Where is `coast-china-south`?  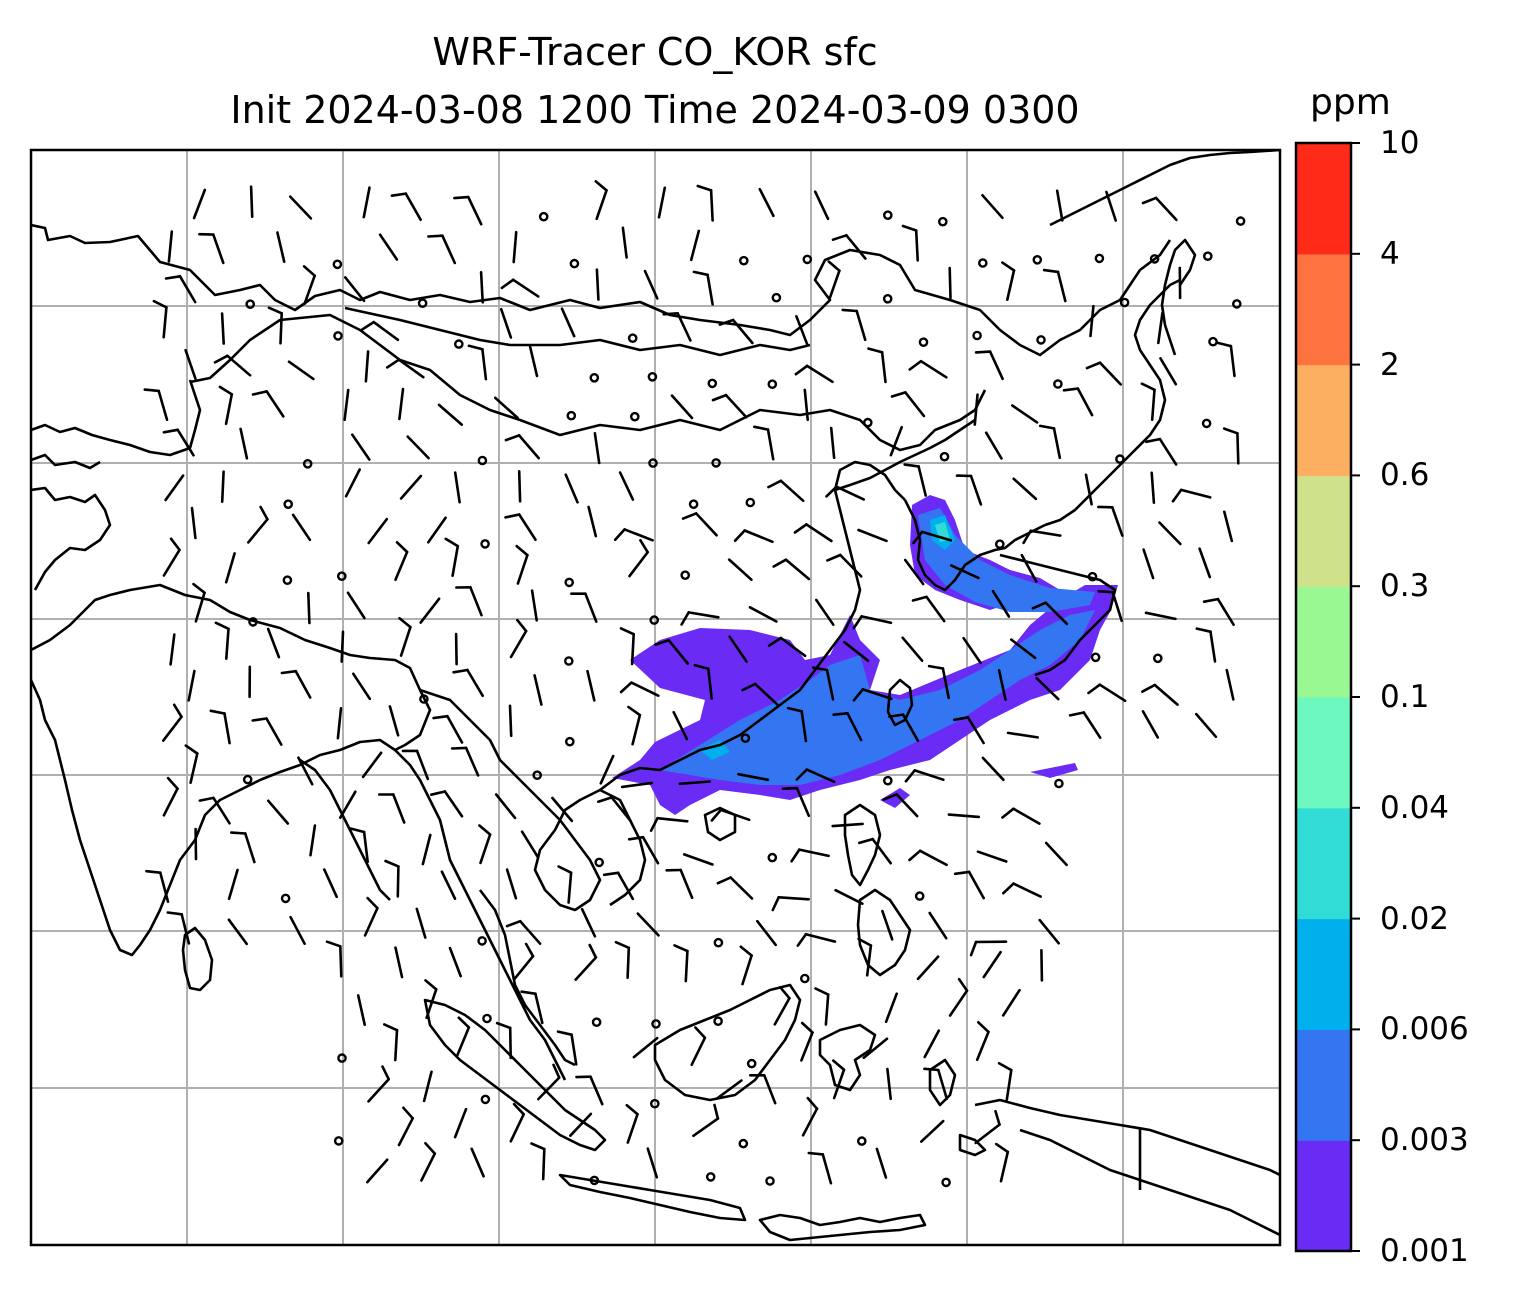
coast-china-south is located at coordinates (752, 626).